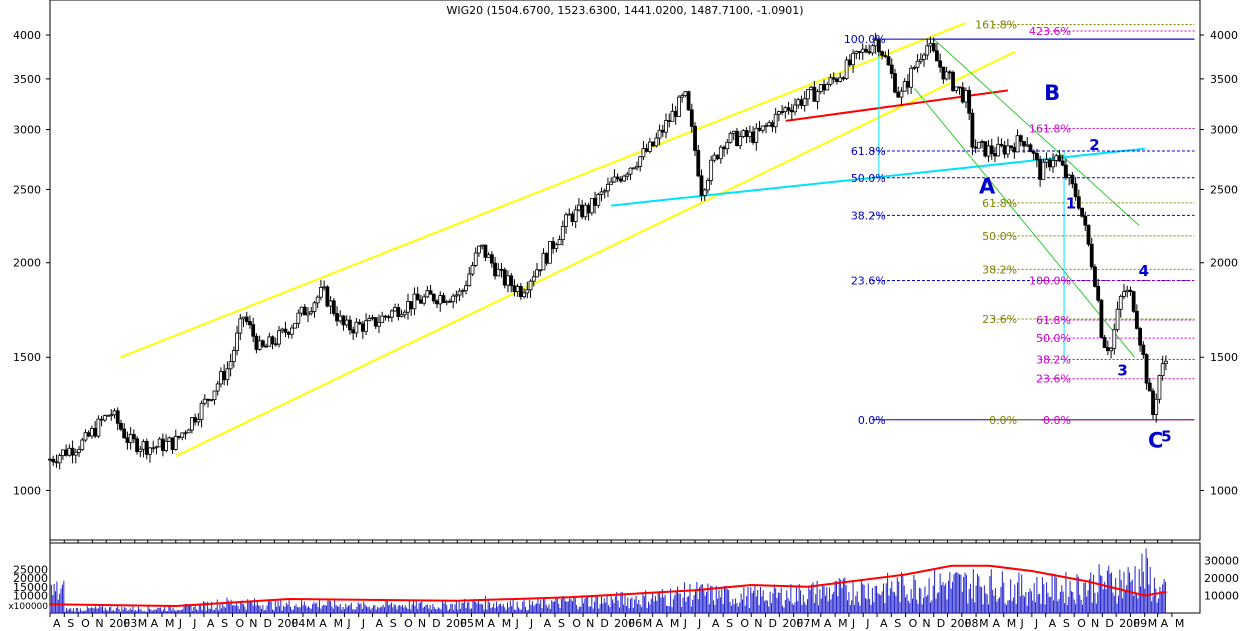 The height and width of the screenshot is (631, 1250). Describe the element at coordinates (1094, 145) in the screenshot. I see `wave-label: 2` at that location.